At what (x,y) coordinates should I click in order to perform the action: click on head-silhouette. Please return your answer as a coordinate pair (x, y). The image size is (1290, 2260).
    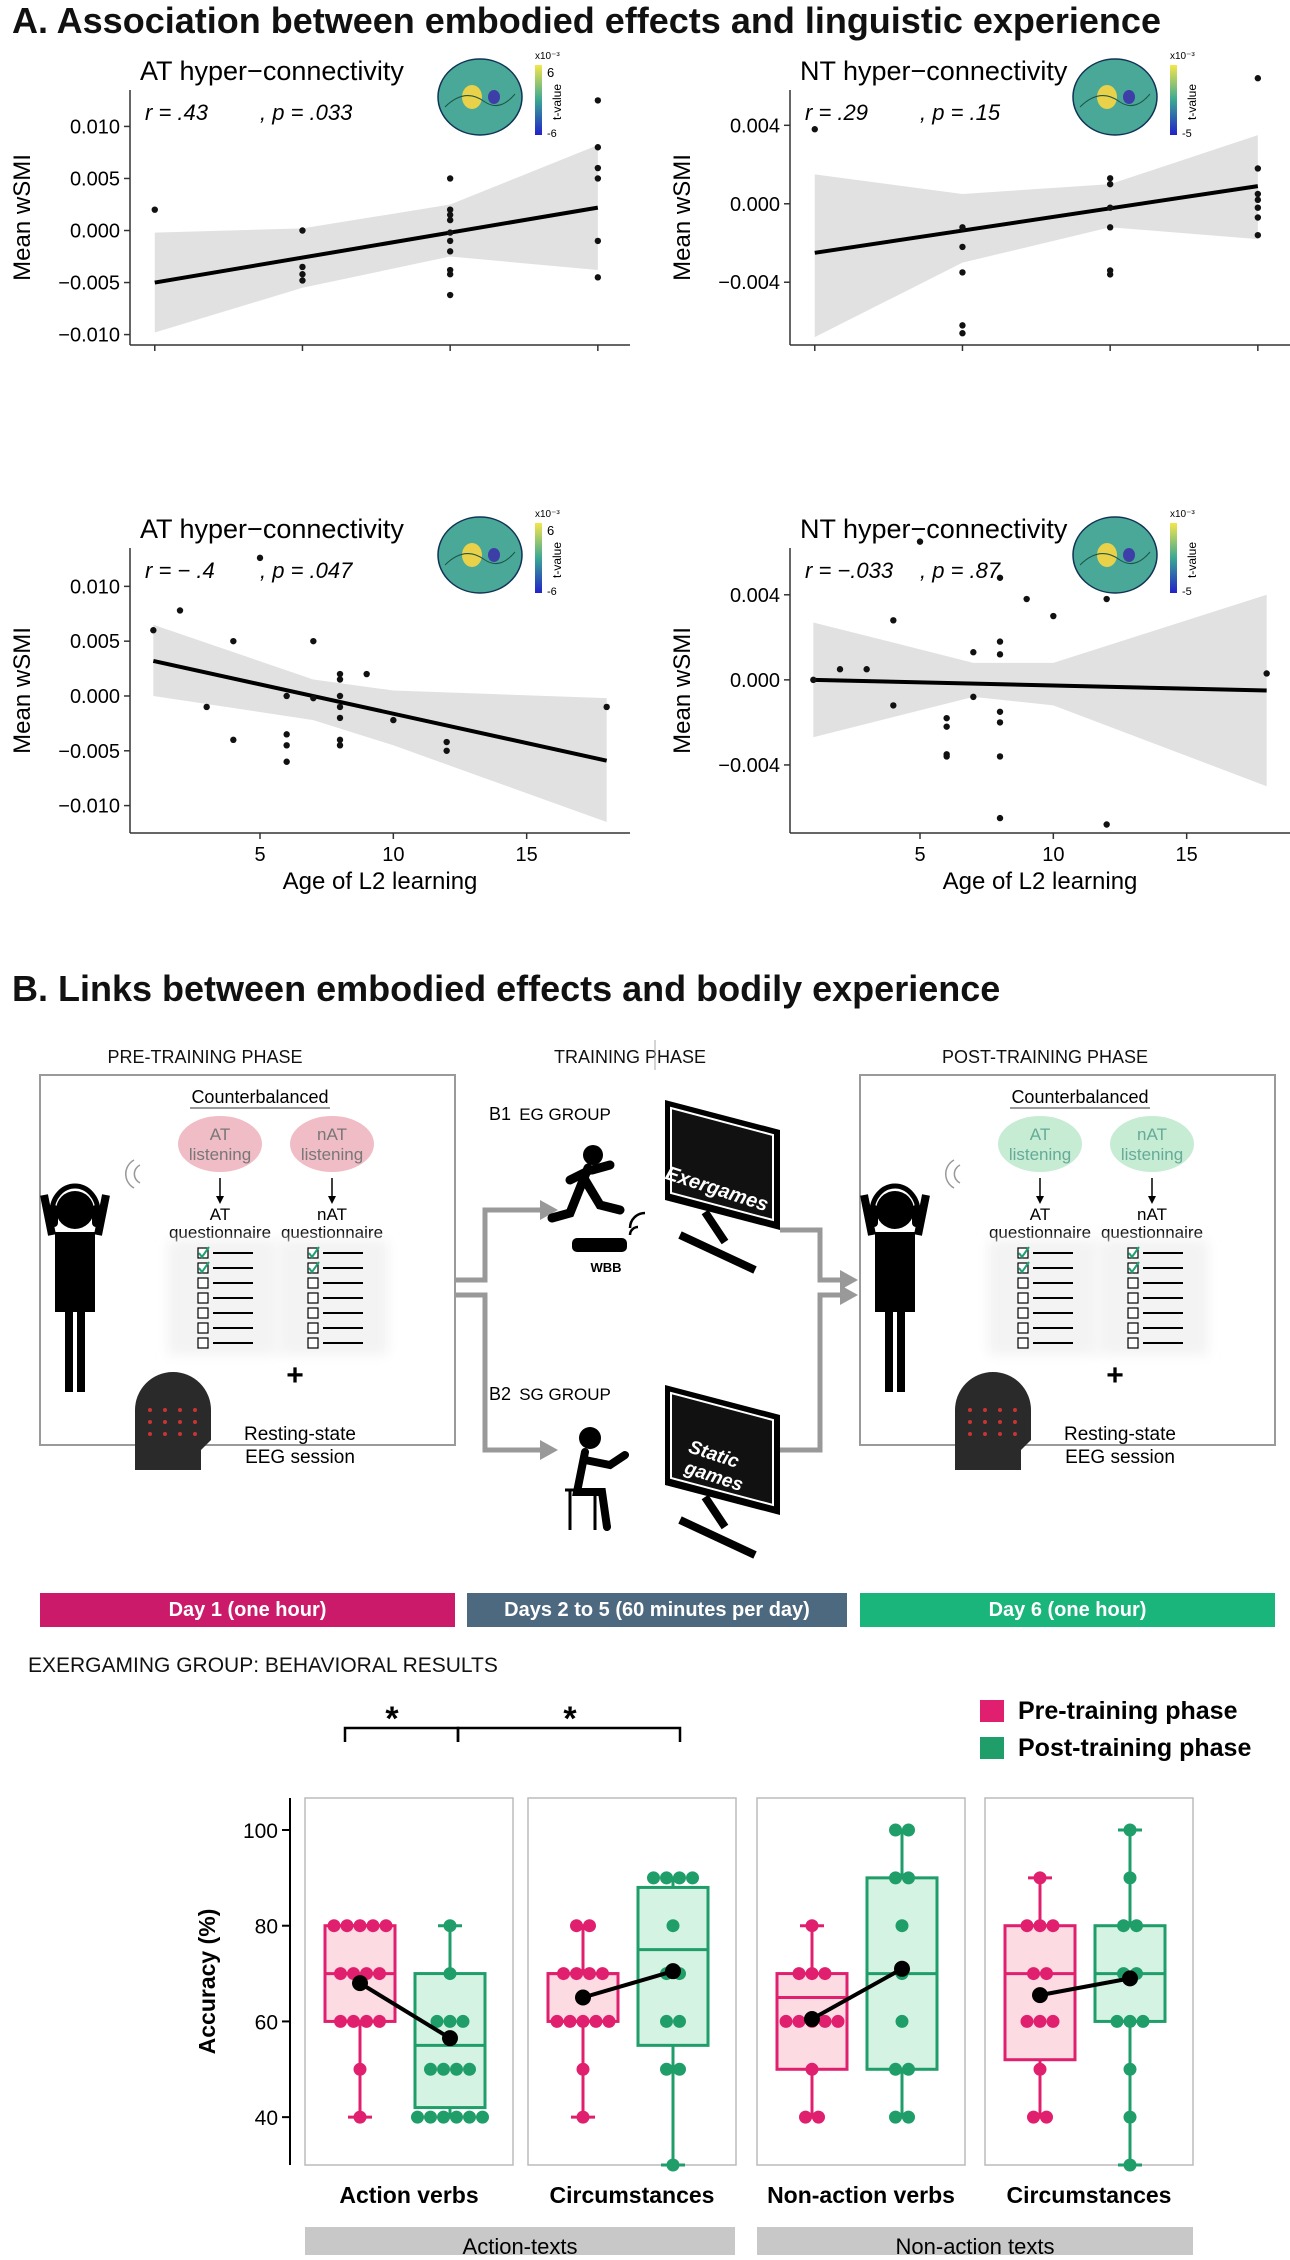
    Looking at the image, I should click on (993, 1421).